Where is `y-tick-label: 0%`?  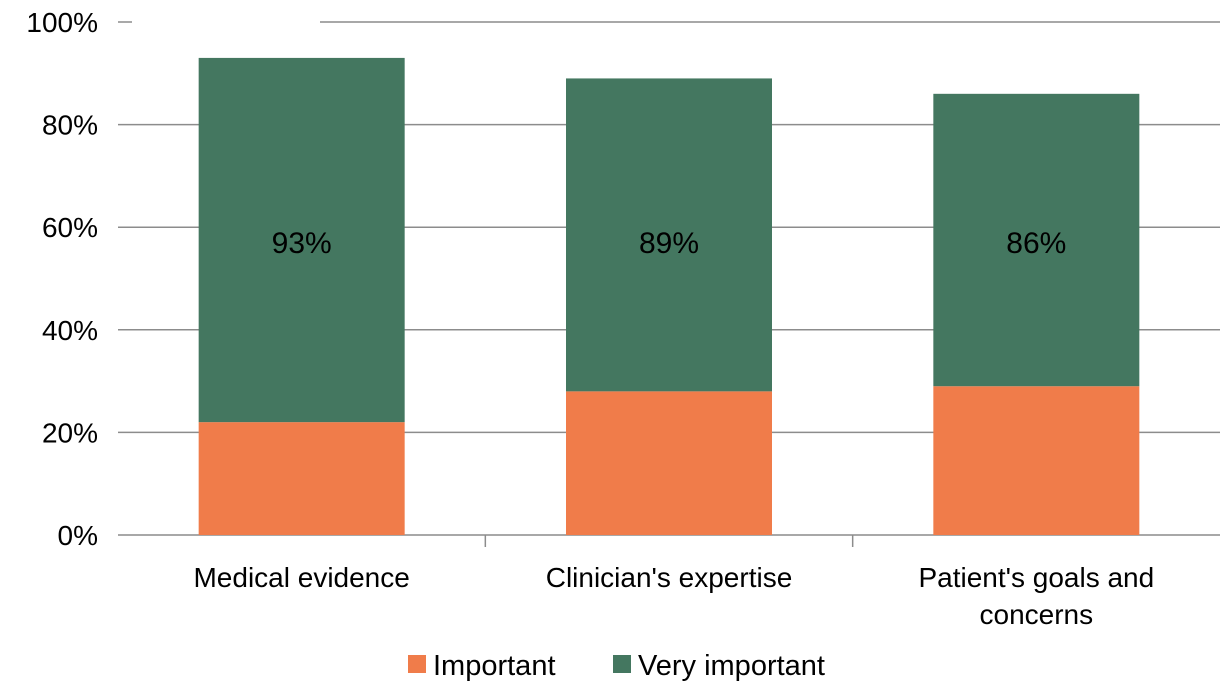
y-tick-label: 0% is located at coordinates (78, 535).